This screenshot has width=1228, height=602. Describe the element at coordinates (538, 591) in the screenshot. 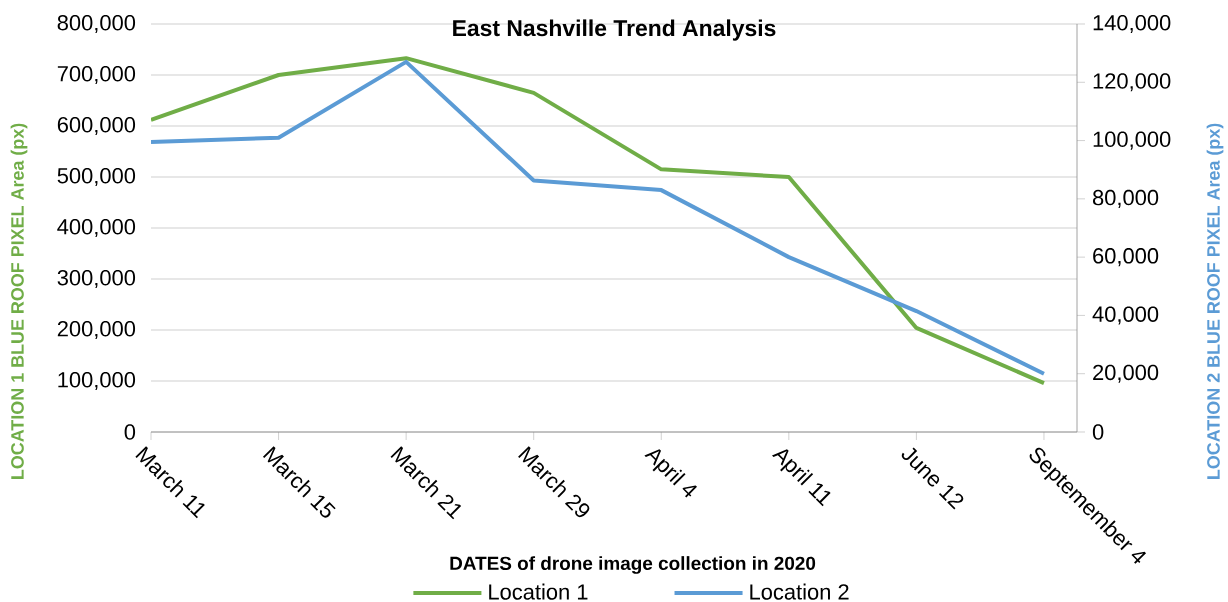

I see `legend-label: Location 1` at that location.